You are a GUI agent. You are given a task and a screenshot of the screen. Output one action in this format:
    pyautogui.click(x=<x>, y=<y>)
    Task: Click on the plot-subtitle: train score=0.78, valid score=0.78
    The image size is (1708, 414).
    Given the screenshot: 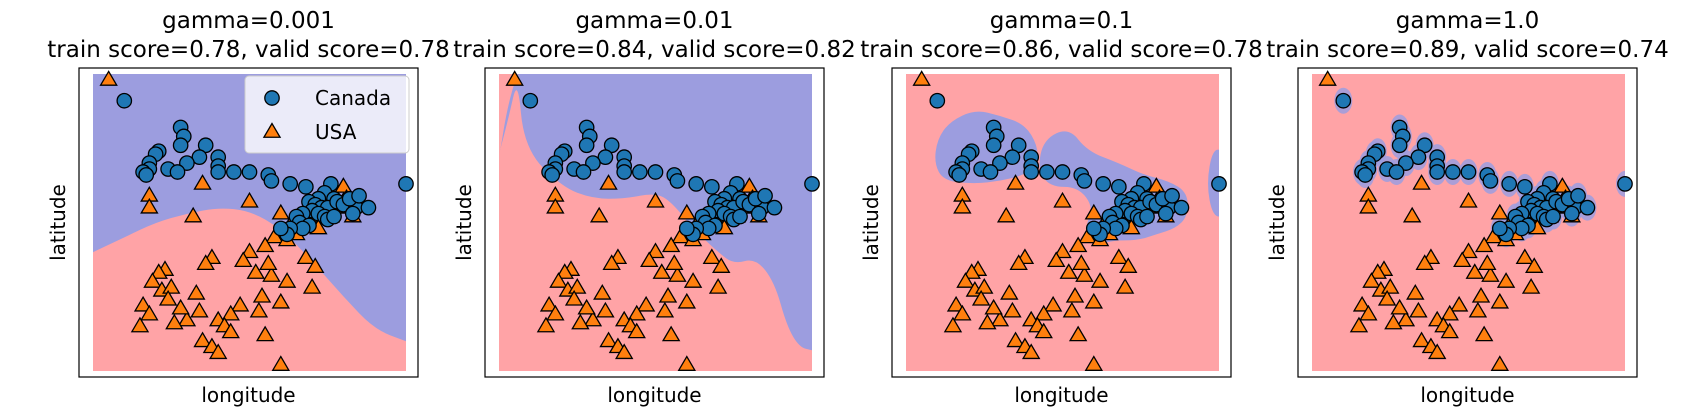 What is the action you would take?
    pyautogui.click(x=248, y=50)
    